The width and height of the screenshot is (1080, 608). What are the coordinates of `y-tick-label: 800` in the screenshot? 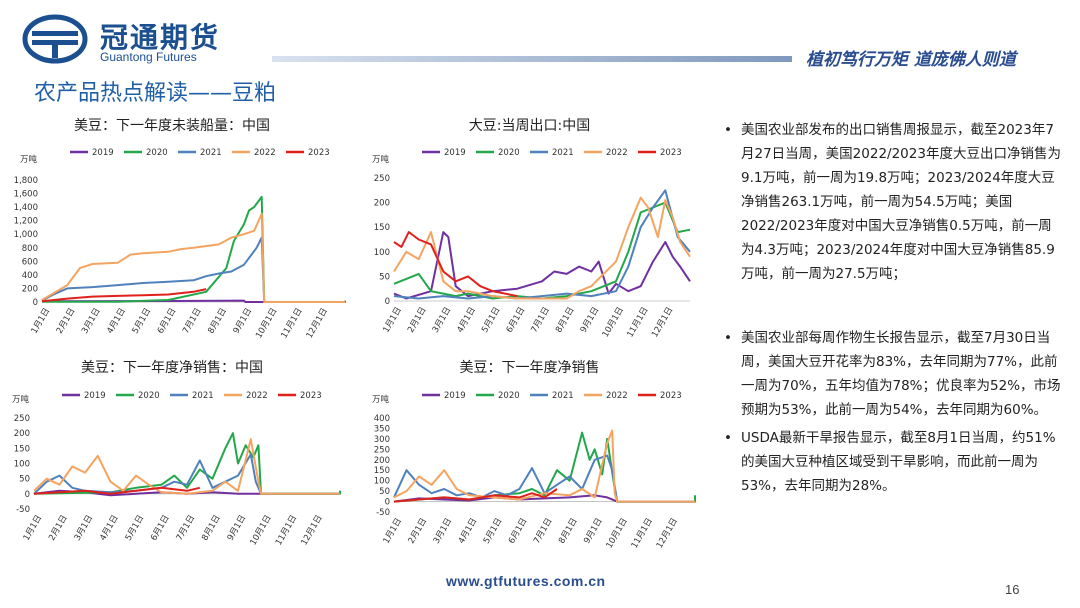 It's located at (30, 249).